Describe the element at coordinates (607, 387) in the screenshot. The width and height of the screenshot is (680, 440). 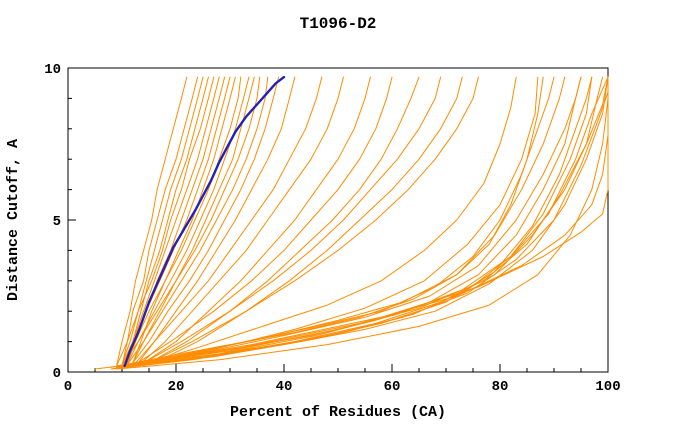
I see `x-tick-label: 100` at that location.